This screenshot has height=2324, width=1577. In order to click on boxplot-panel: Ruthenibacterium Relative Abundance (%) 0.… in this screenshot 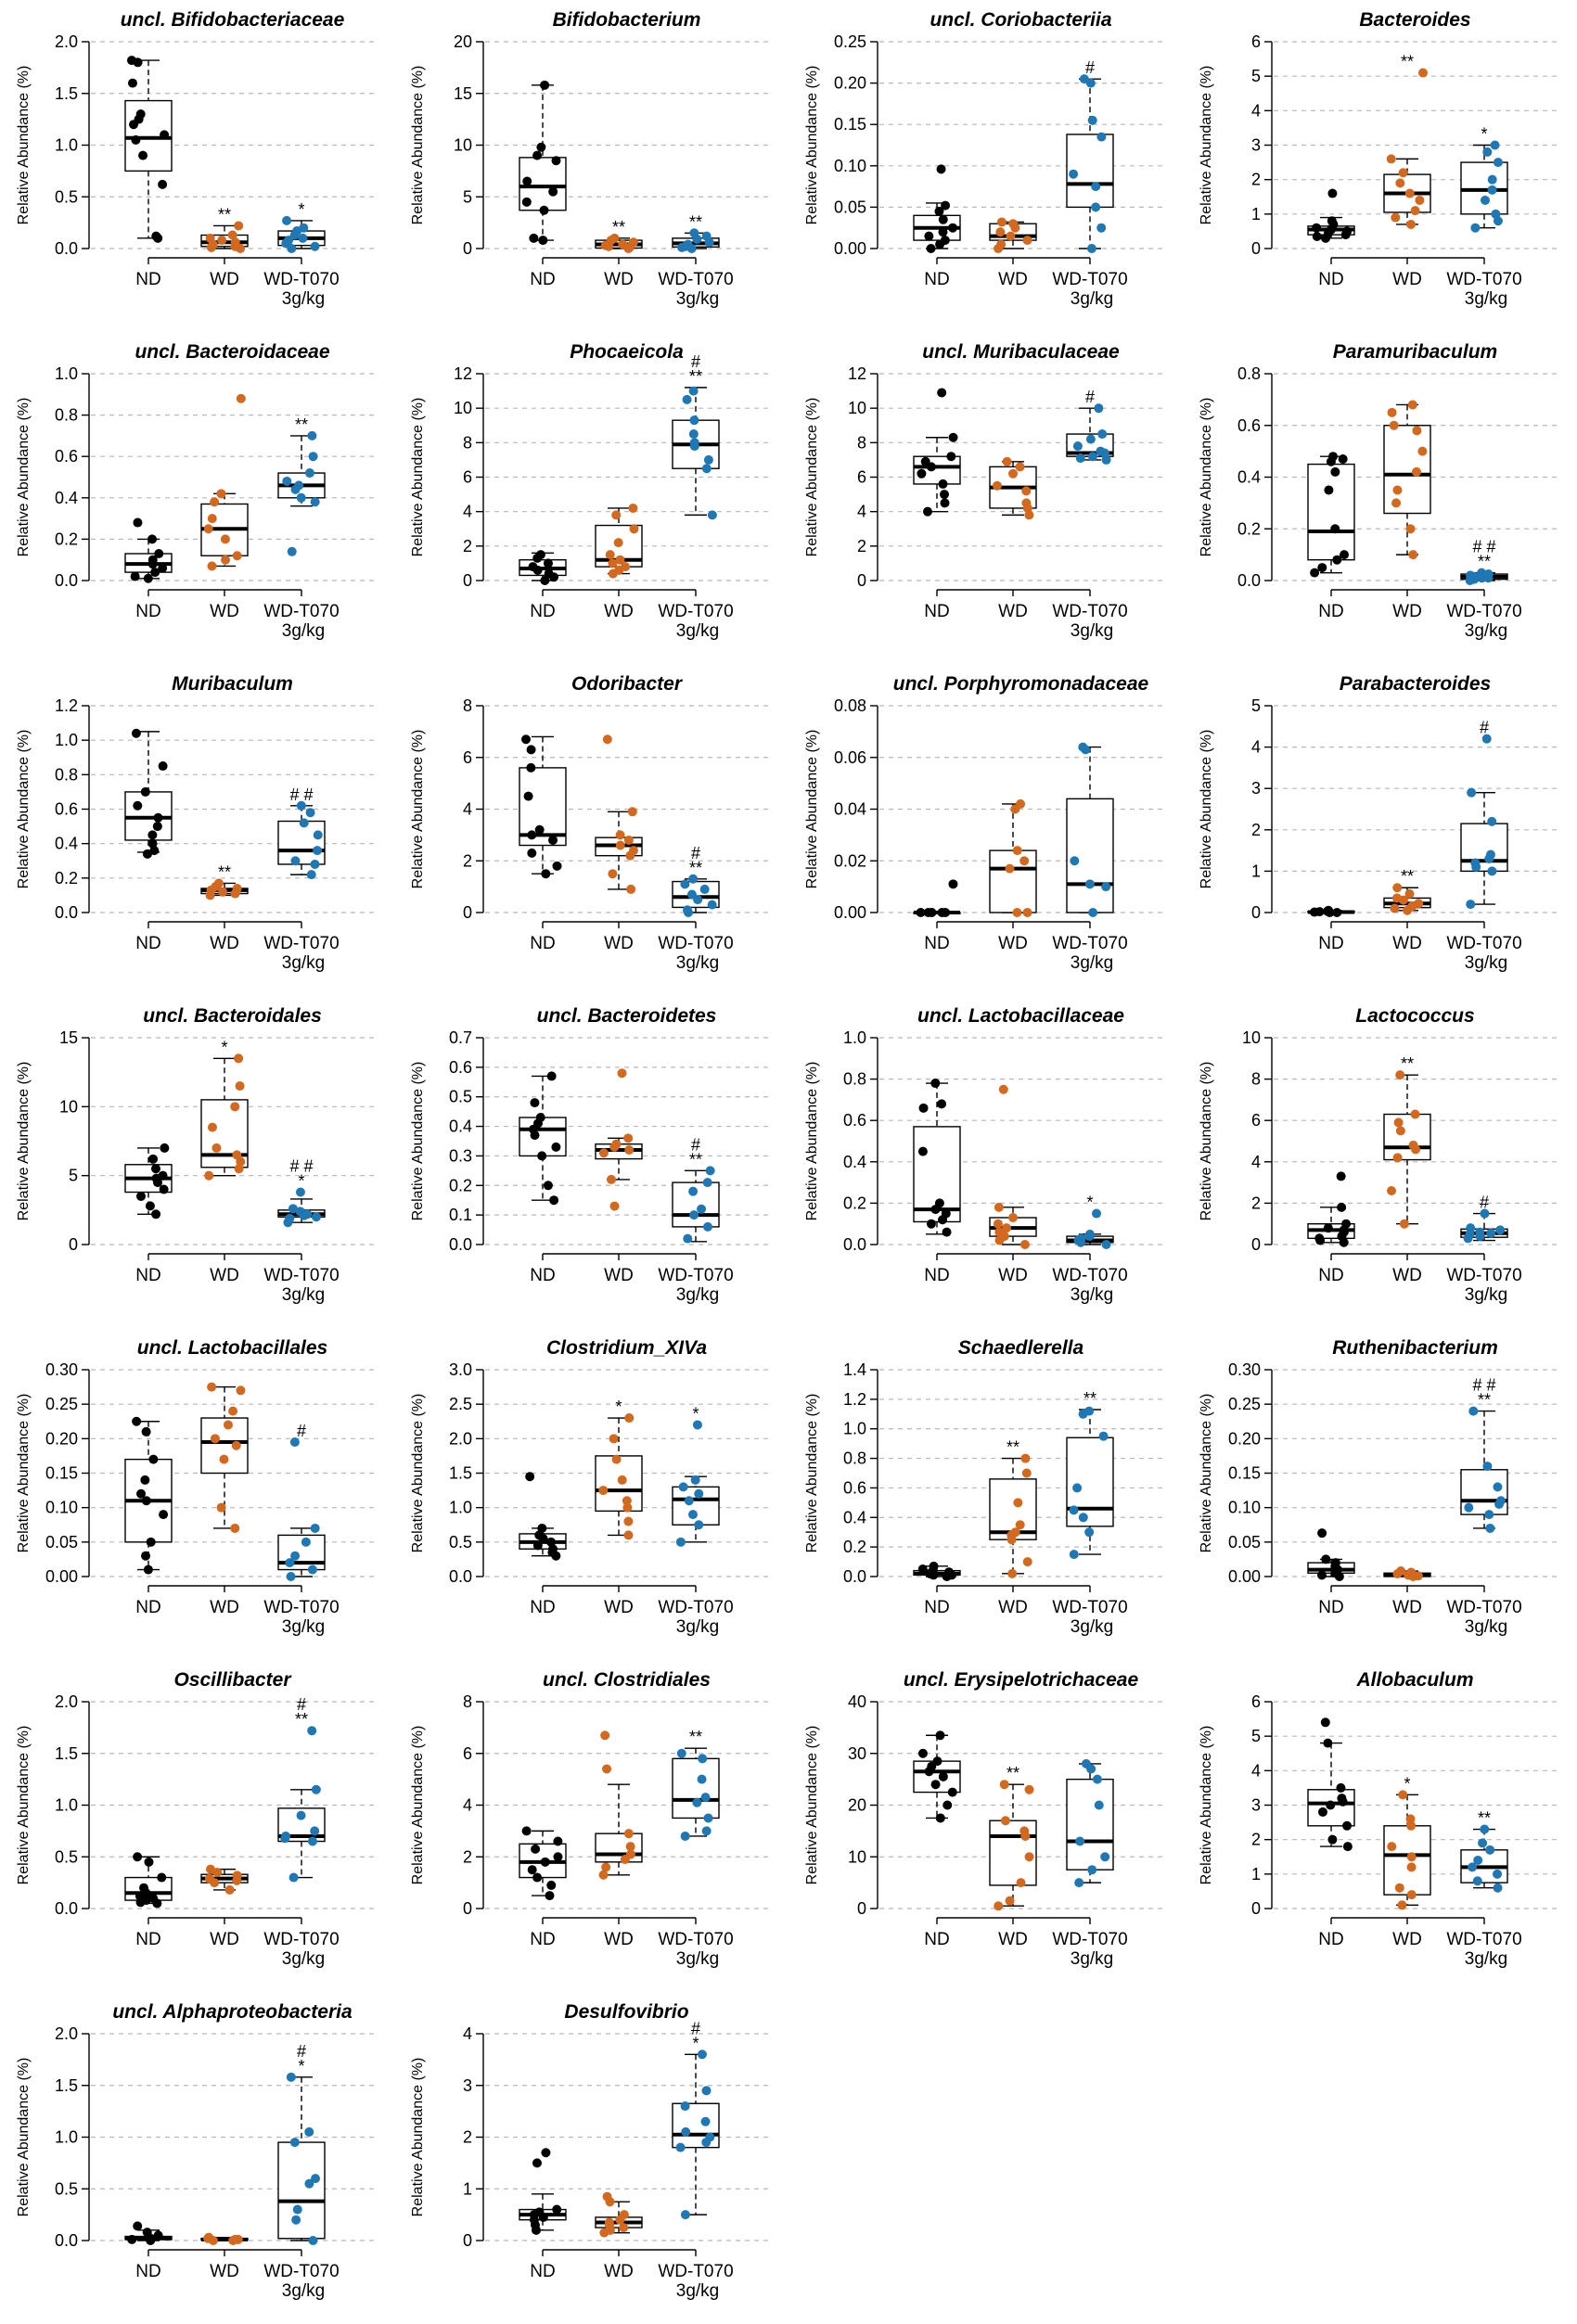, I will do `click(1380, 1494)`.